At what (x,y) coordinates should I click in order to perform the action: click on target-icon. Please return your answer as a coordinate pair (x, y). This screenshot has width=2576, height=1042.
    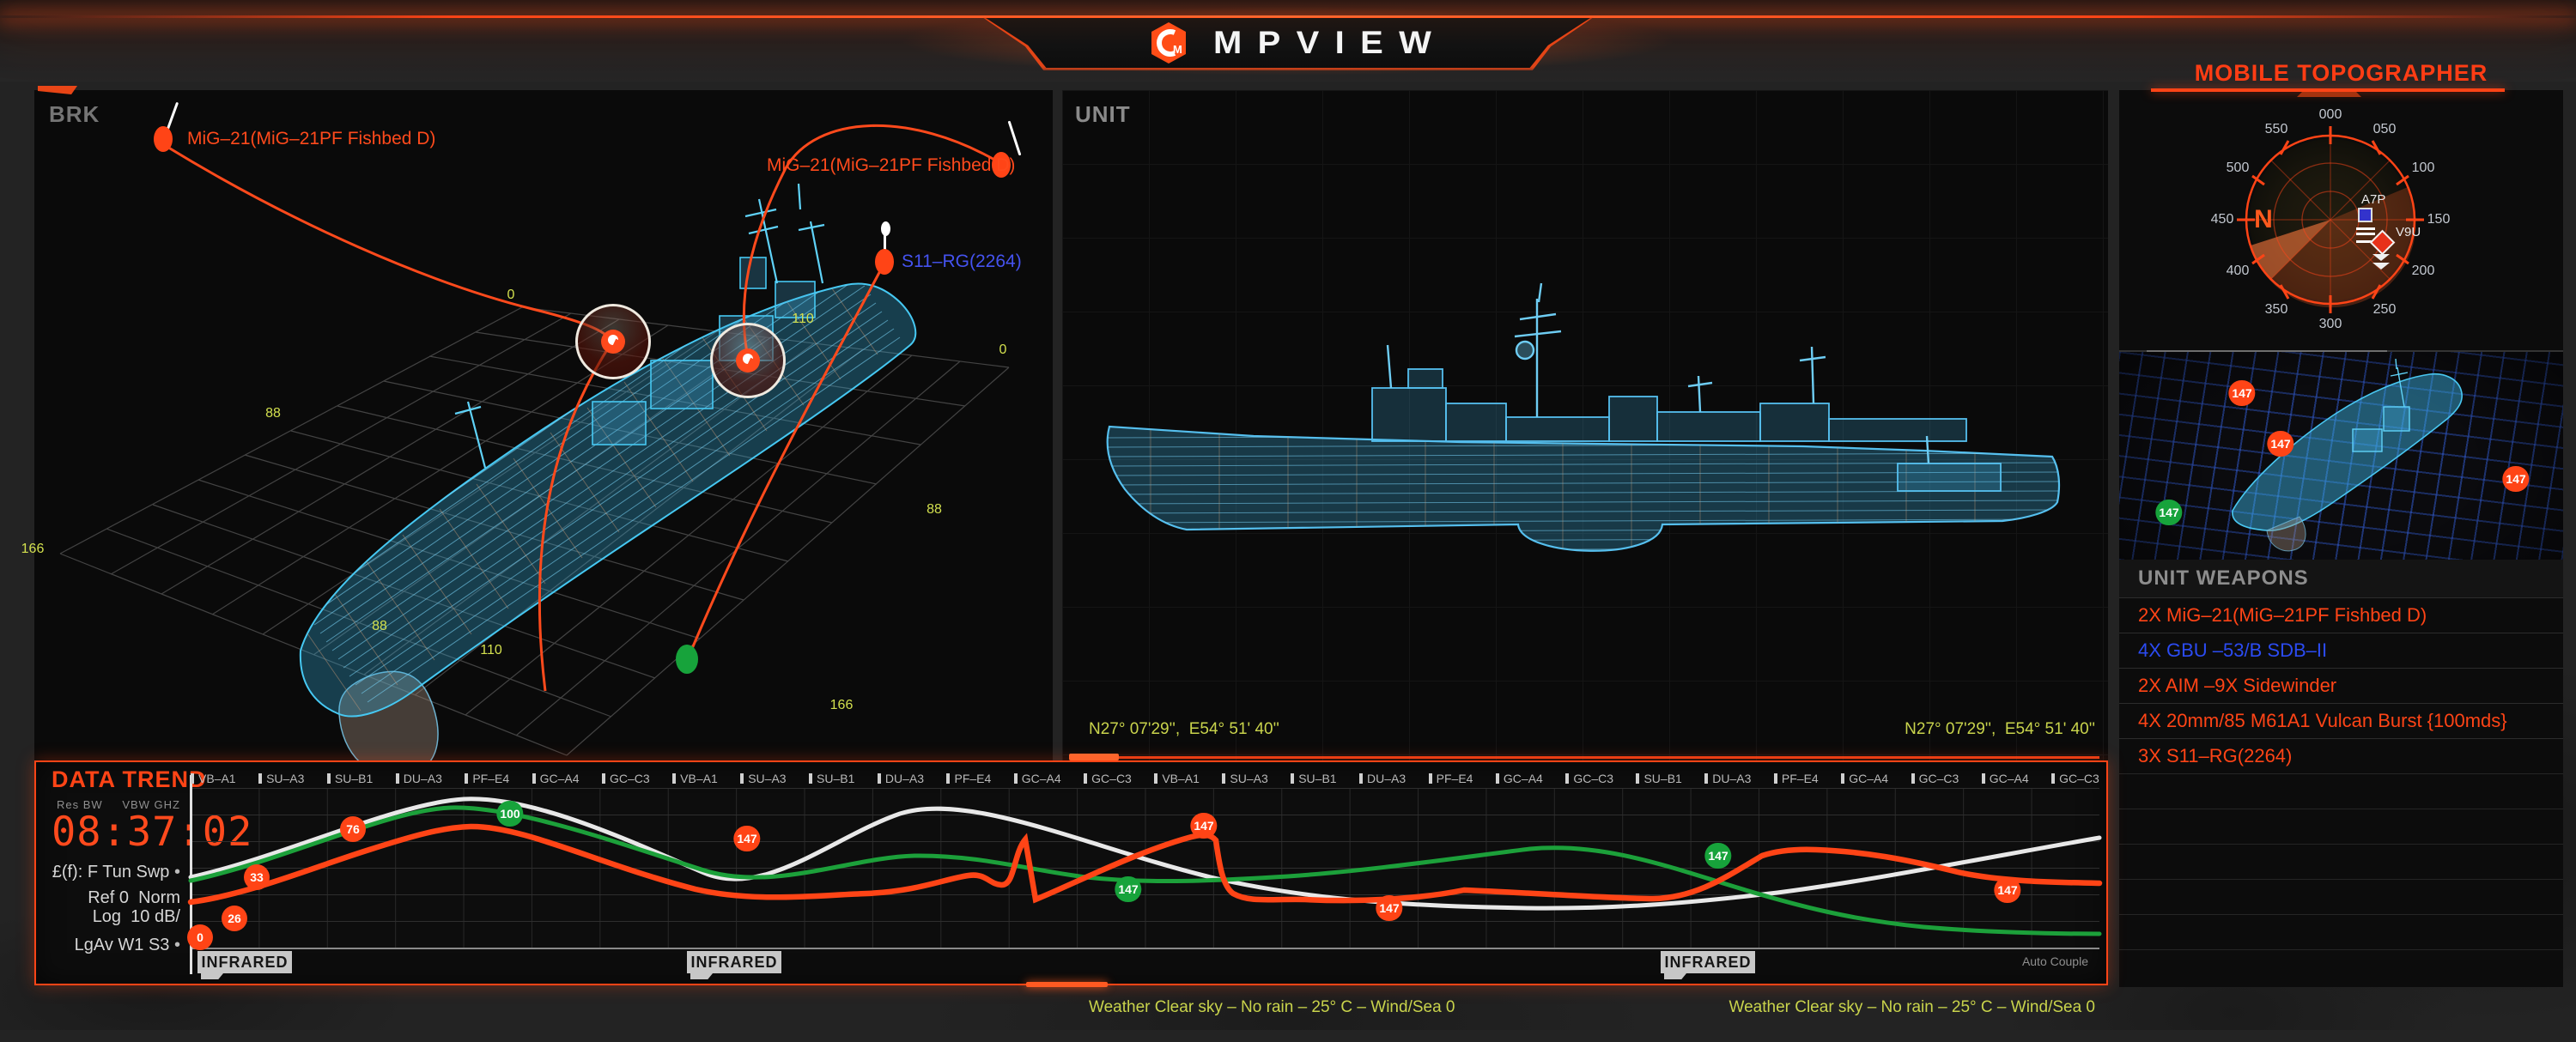
    Looking at the image, I should click on (613, 342).